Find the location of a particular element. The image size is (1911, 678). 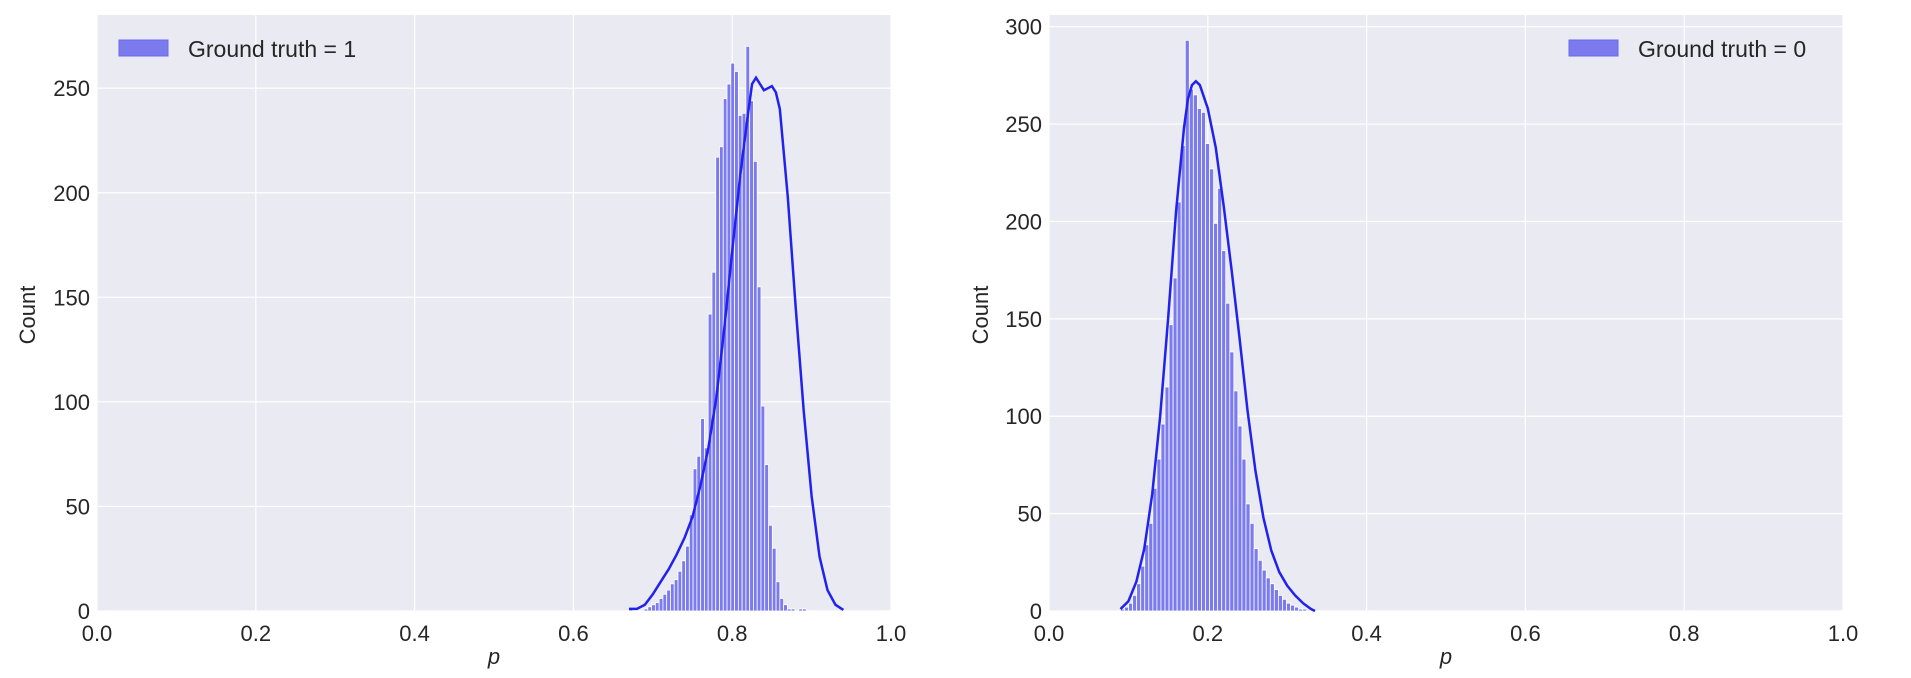

histogram-bars is located at coordinates (717, 328).